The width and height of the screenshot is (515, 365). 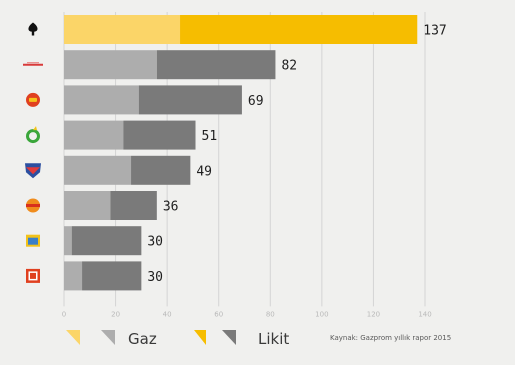 I want to click on source-note: Kaynak: Gazprom yıllık rapor 2015, so click(x=390, y=338).